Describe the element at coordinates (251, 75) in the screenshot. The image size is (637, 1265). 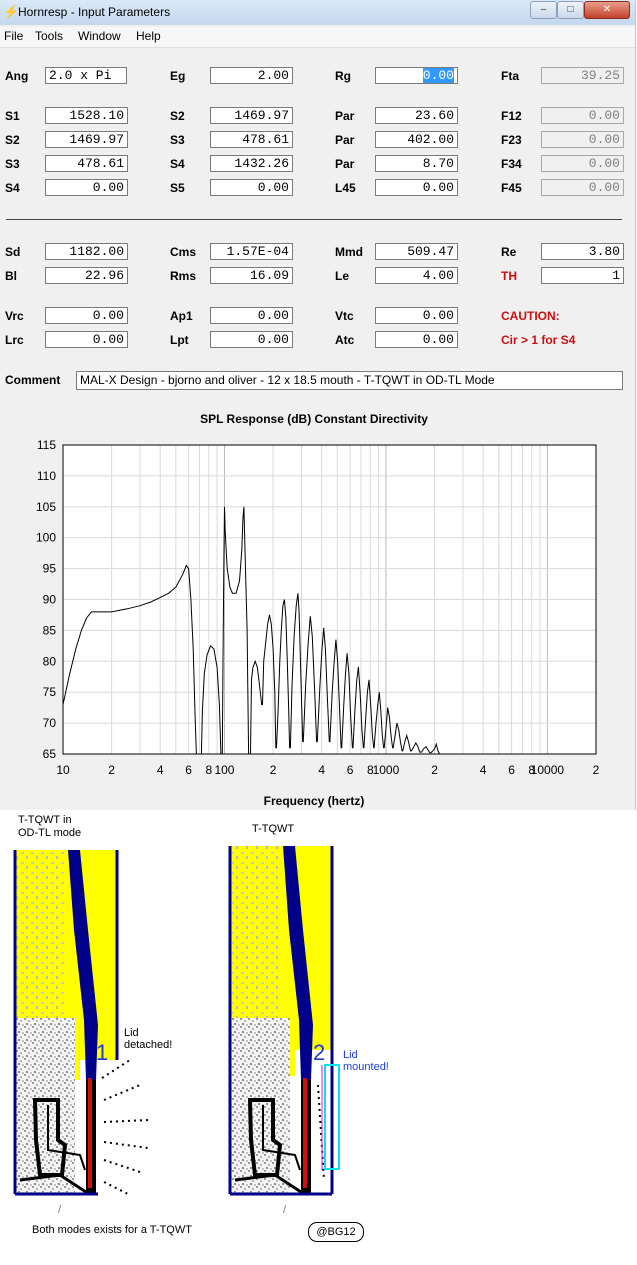
I see `field-eg: 2.00` at that location.